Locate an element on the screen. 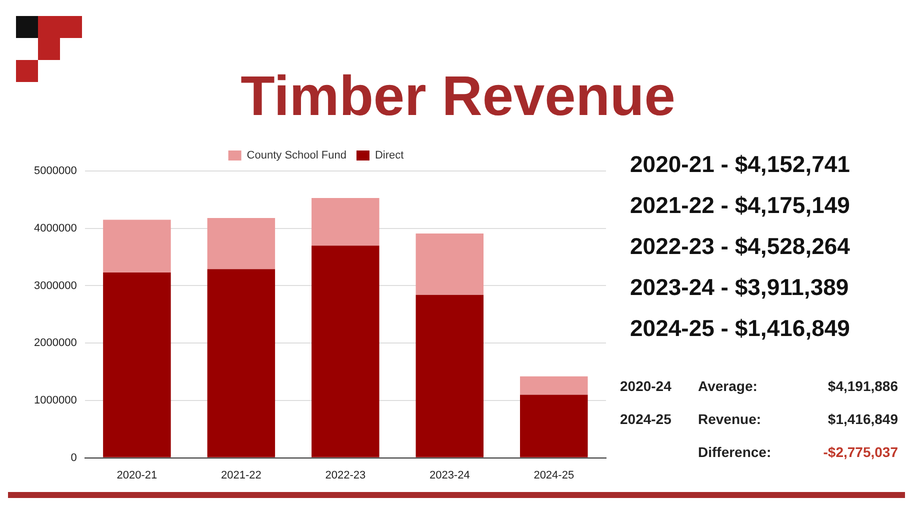 The height and width of the screenshot is (506, 913). text: Revenue: is located at coordinates (730, 419).